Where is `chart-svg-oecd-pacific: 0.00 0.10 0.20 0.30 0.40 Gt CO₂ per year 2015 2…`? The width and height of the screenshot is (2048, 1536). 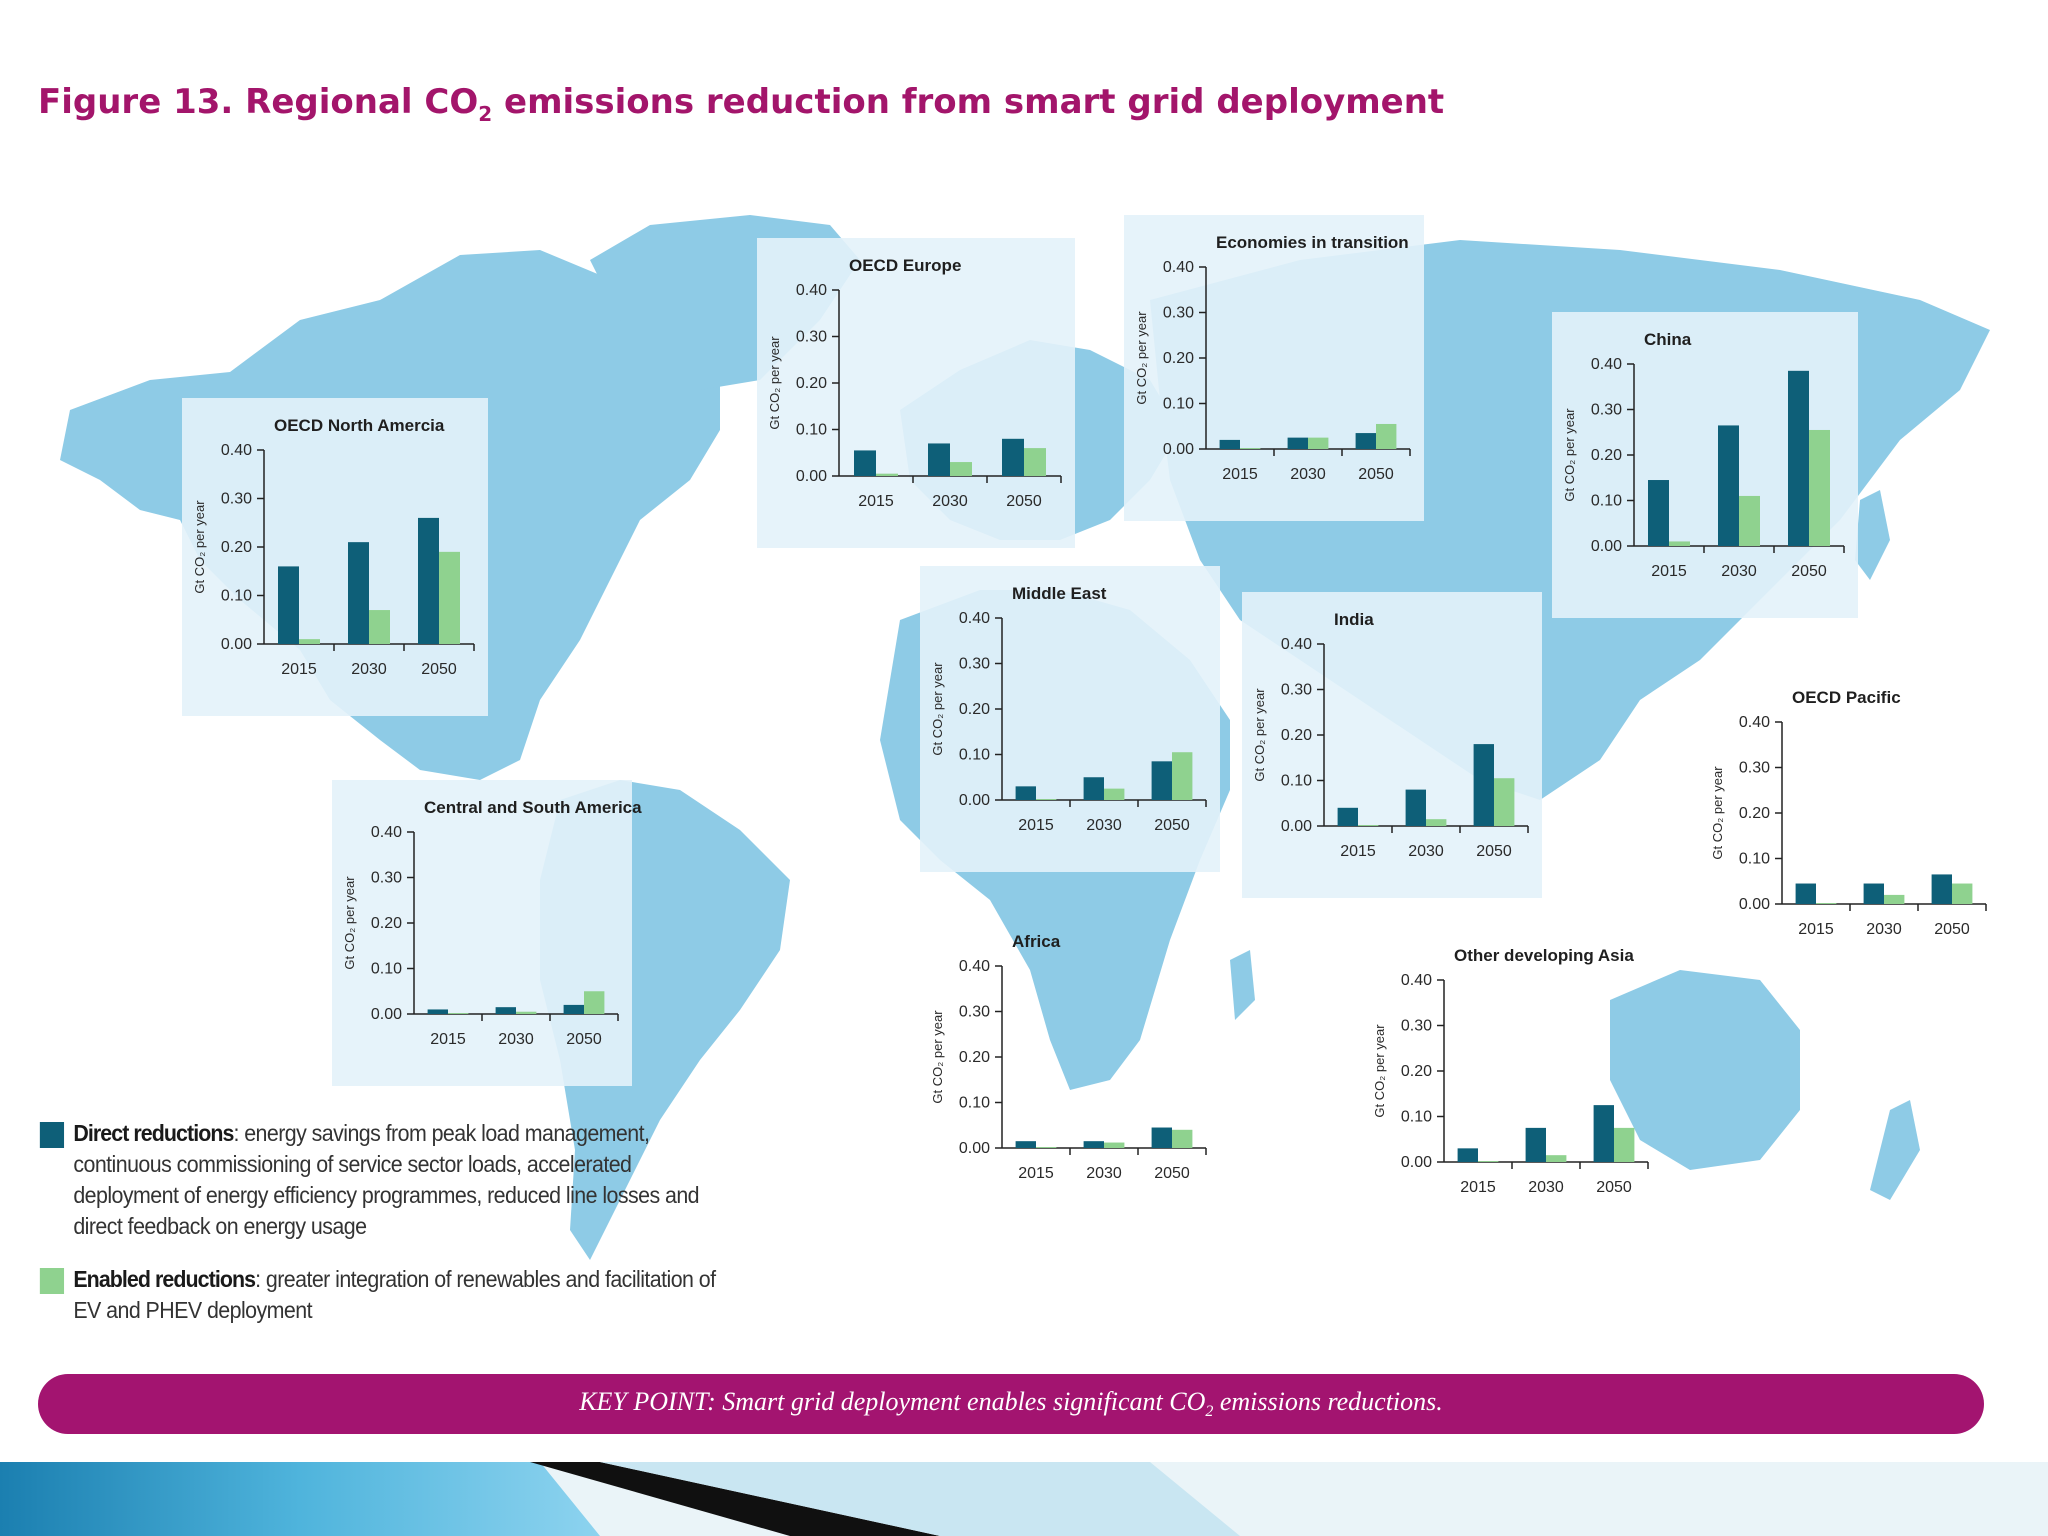
chart-svg-oecd-pacific: 0.00 0.10 0.20 0.30 0.40 Gt CO₂ per year 2015 2… is located at coordinates (1848, 826).